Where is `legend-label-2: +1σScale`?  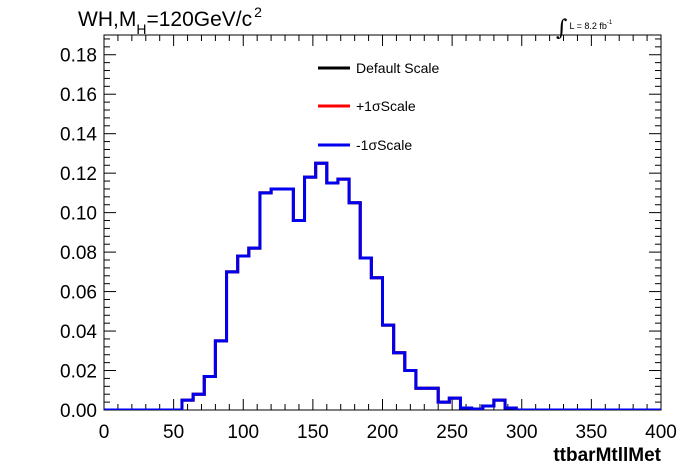
legend-label-2: +1σScale is located at coordinates (386, 106).